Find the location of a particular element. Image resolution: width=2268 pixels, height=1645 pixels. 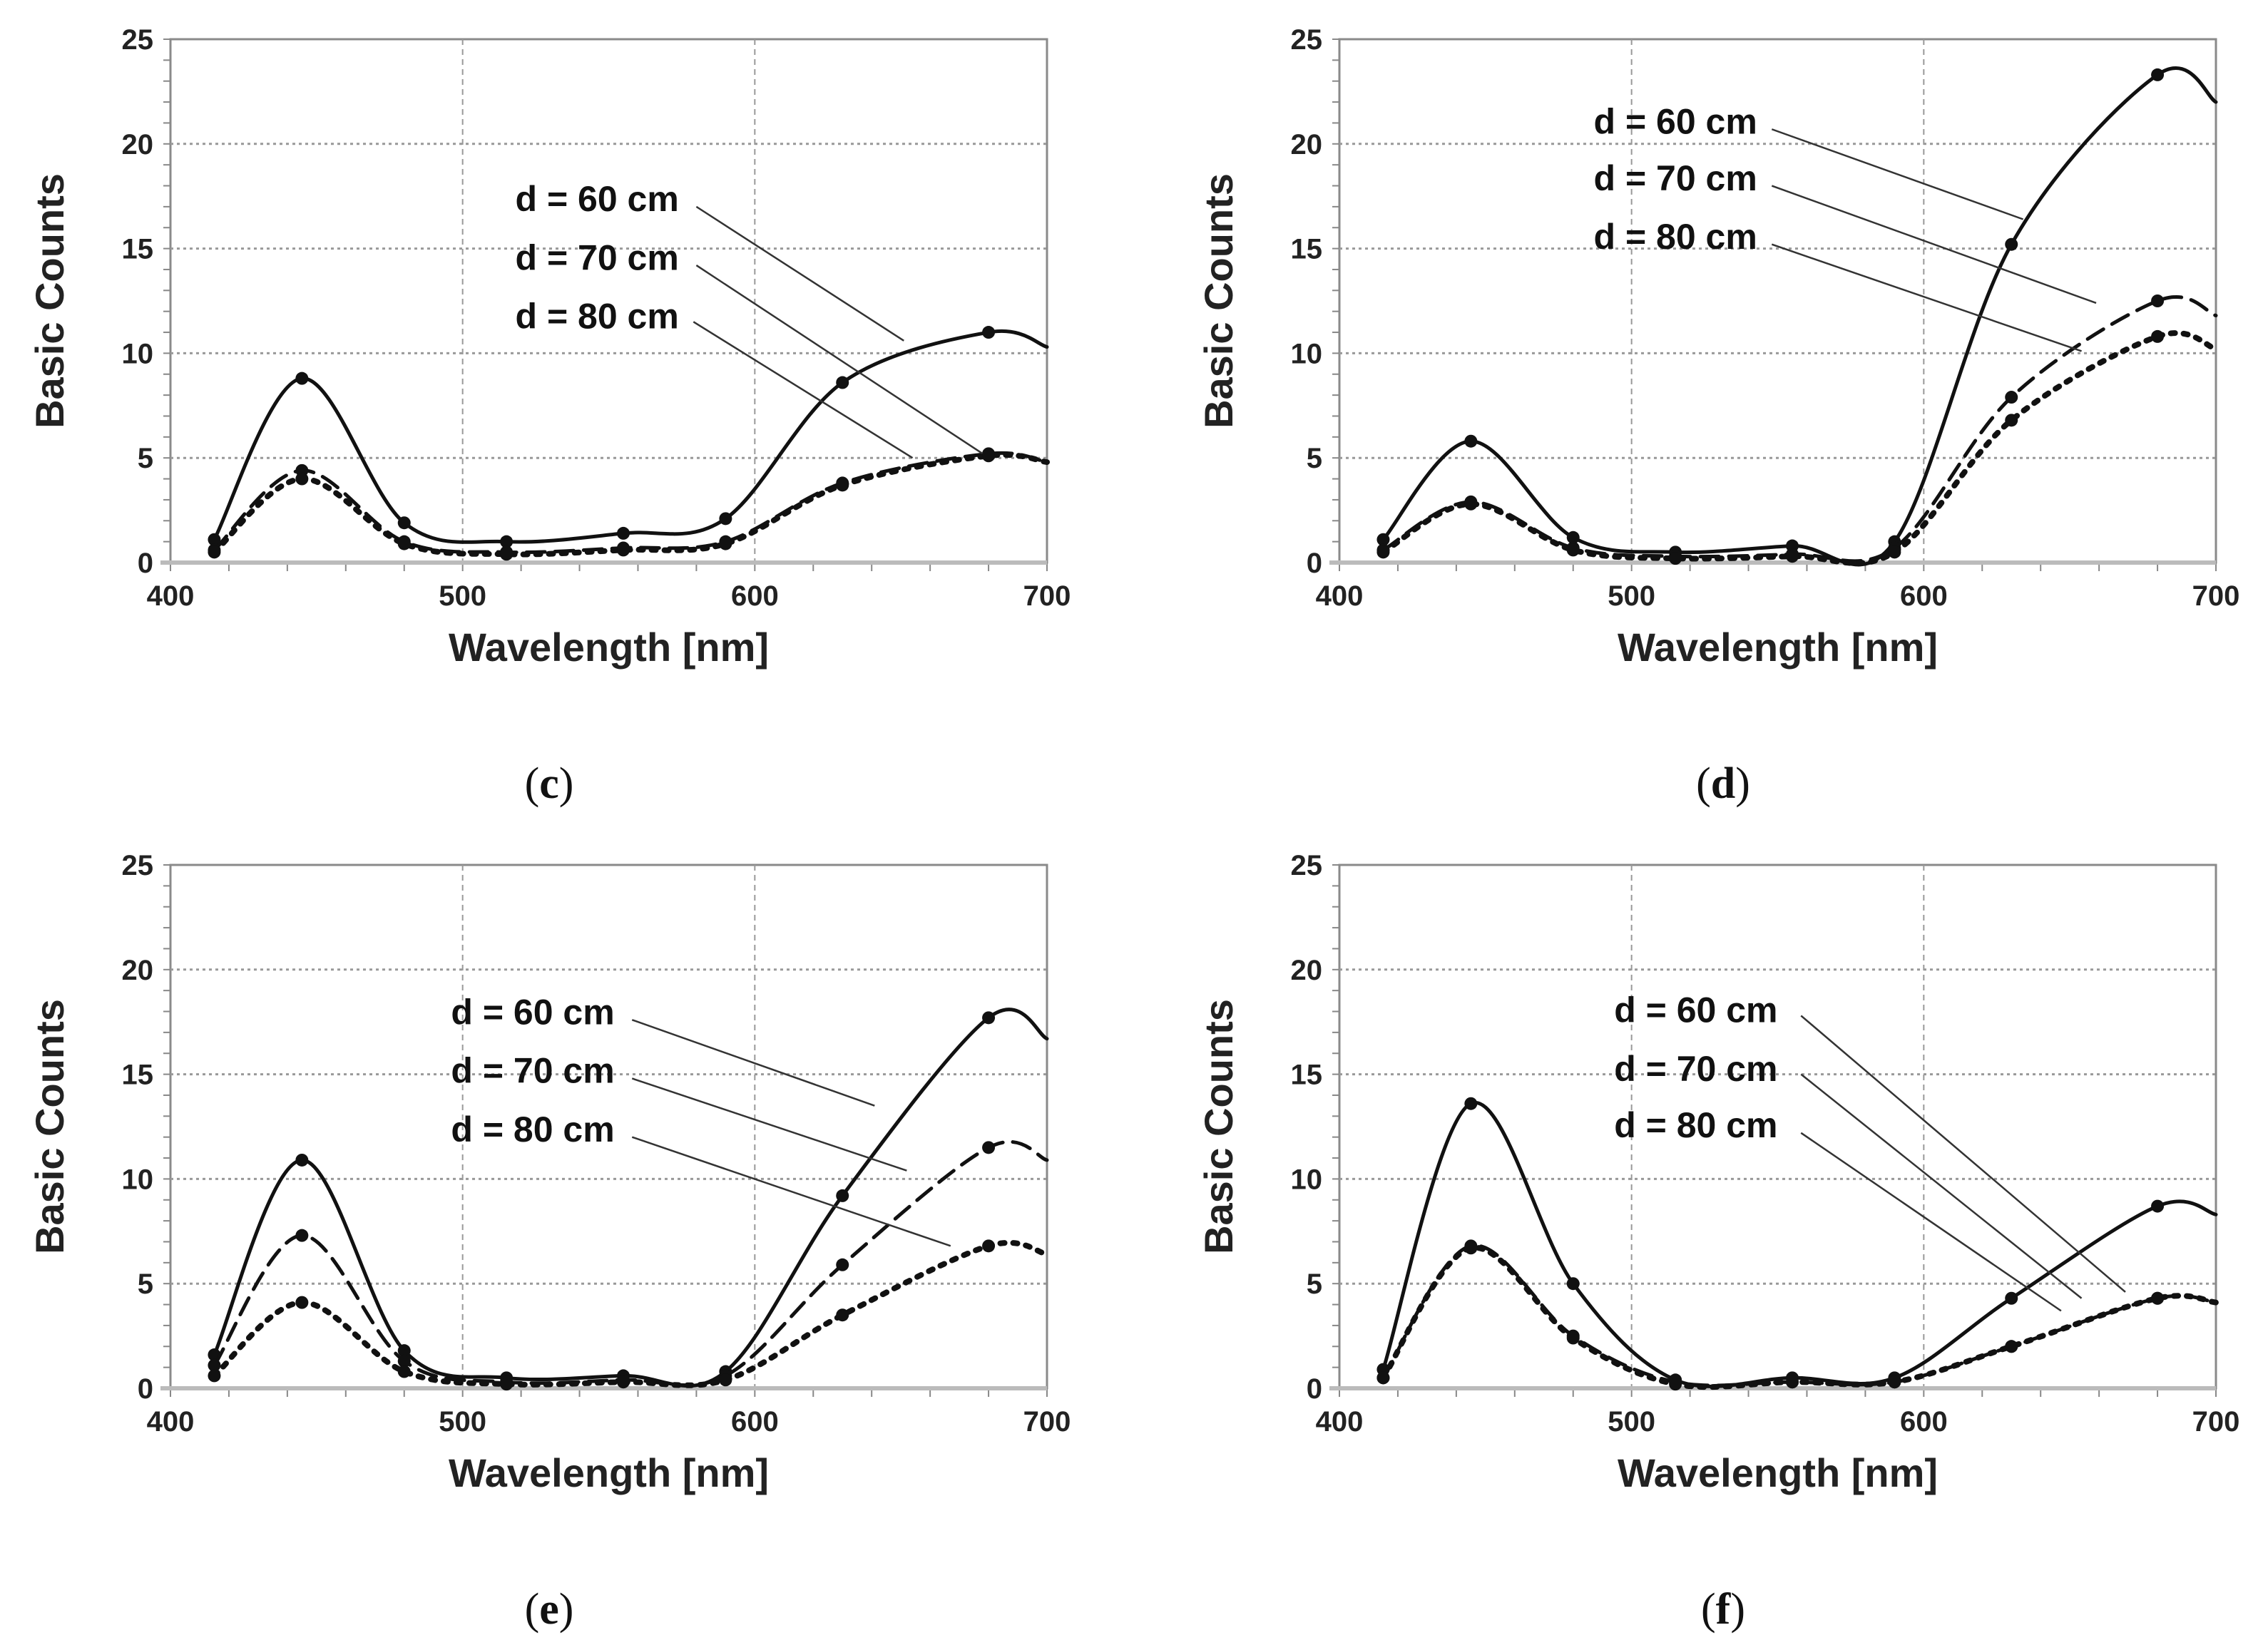

panel-caption: (c) is located at coordinates (549, 784).